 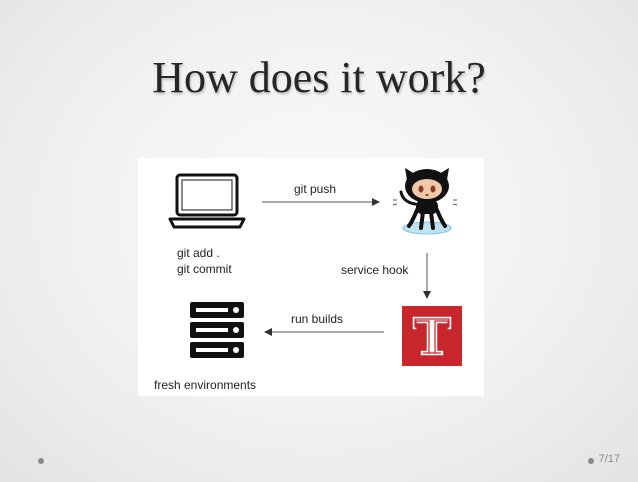 What do you see at coordinates (321, 202) in the screenshot?
I see `git-push-arrow` at bounding box center [321, 202].